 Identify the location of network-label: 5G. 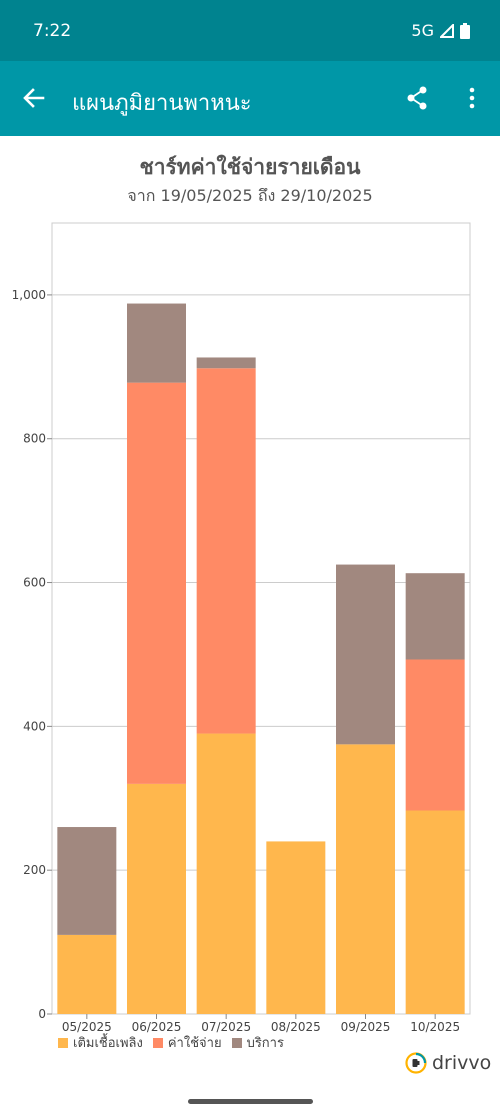
(422, 30).